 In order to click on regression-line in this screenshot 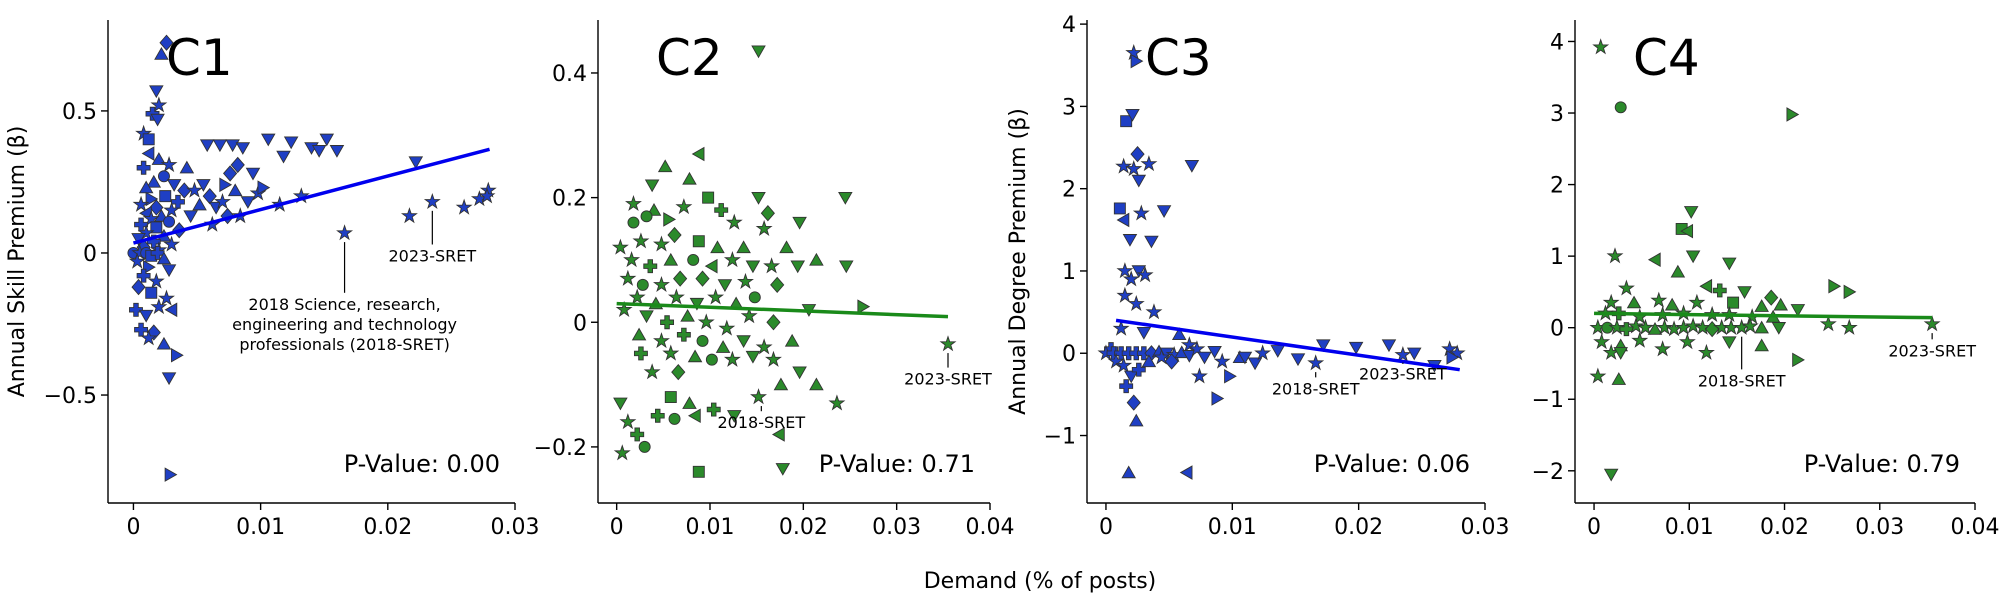, I will do `click(1763, 315)`.